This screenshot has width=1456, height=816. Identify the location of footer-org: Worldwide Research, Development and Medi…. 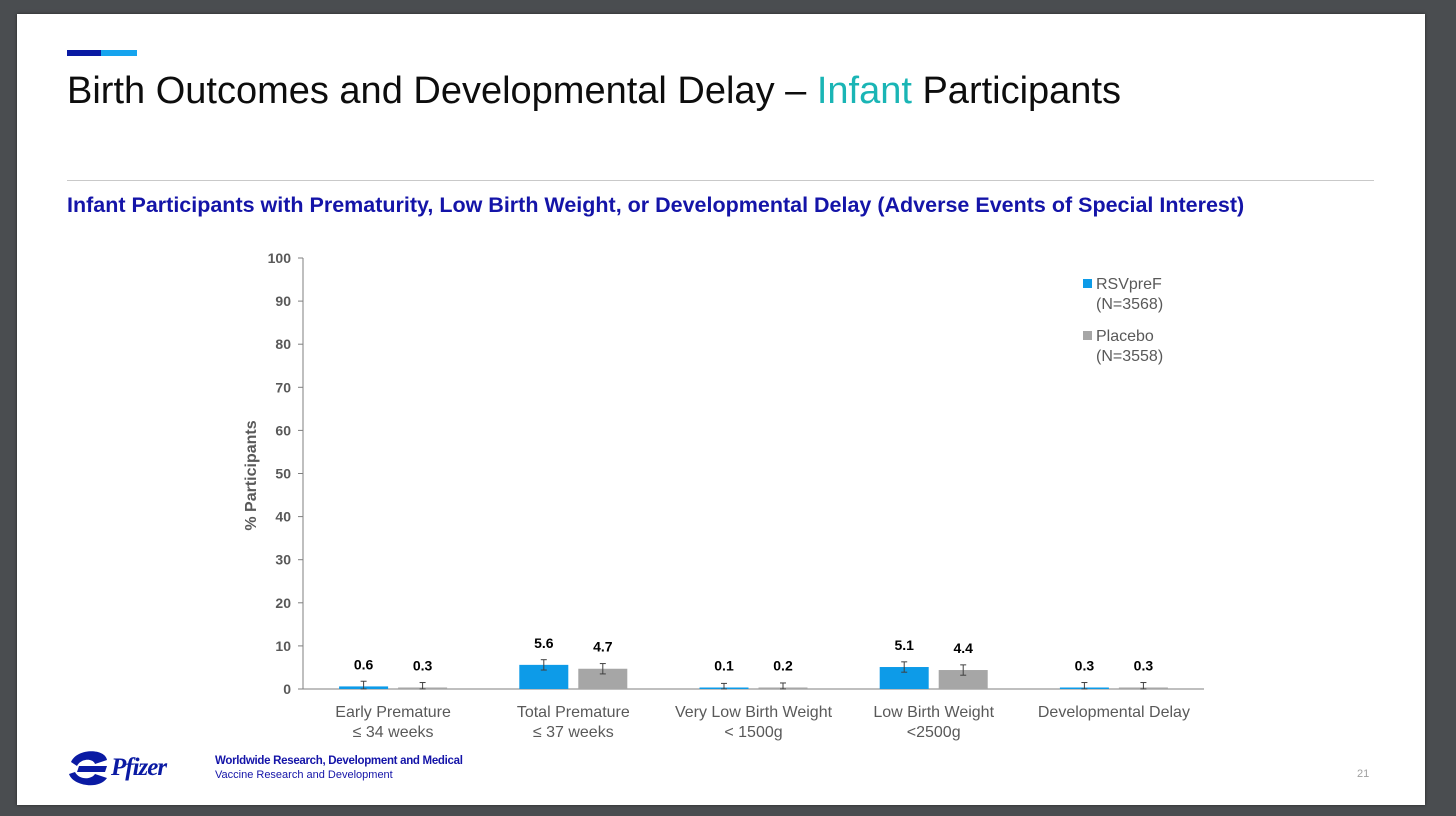
(339, 761).